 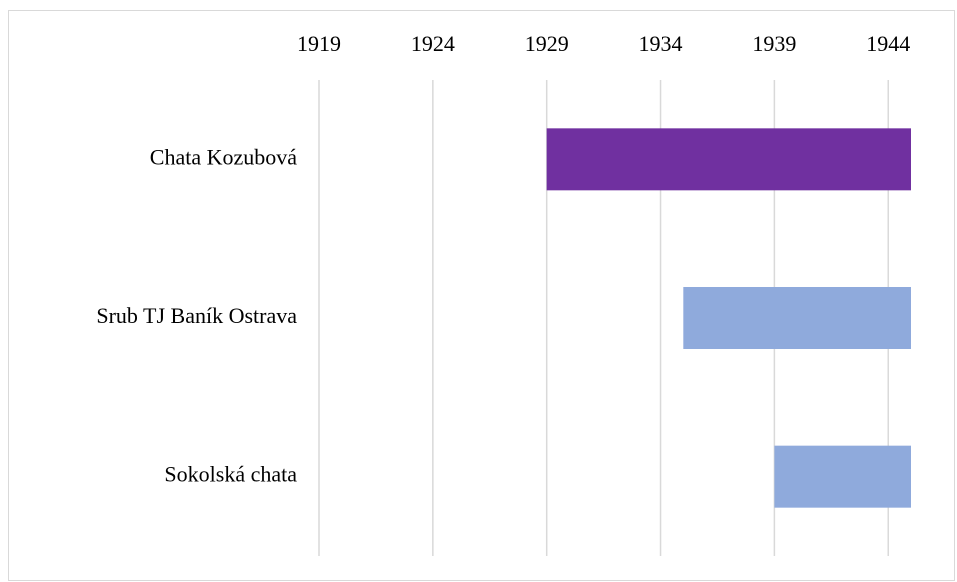 I want to click on y-tick-label: Srub TJ Baník Ostrava, so click(x=196, y=315).